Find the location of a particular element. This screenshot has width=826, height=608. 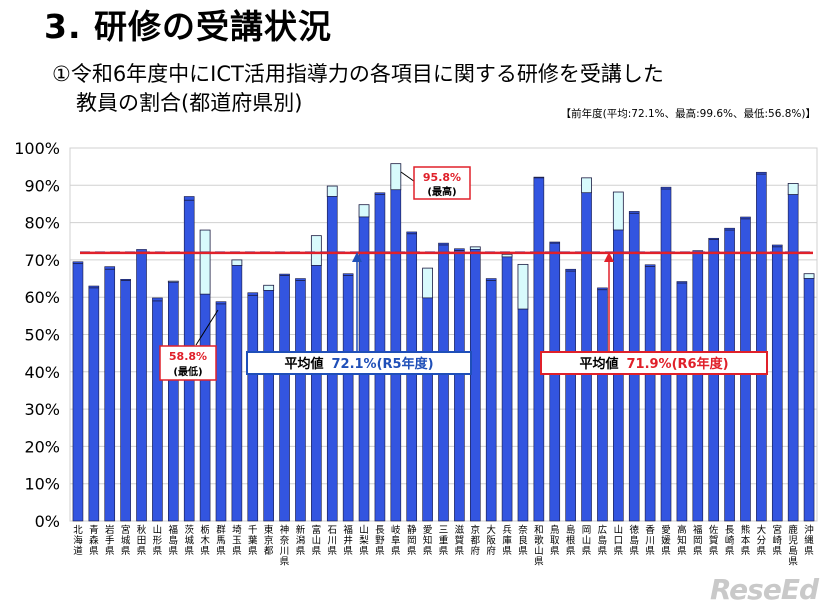

x-tick-label: 愛知県 is located at coordinates (428, 540).